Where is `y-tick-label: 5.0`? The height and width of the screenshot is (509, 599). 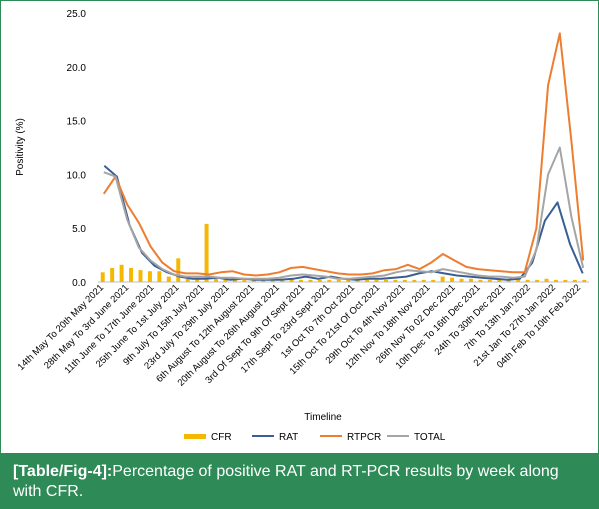 y-tick-label: 5.0 is located at coordinates (79, 229).